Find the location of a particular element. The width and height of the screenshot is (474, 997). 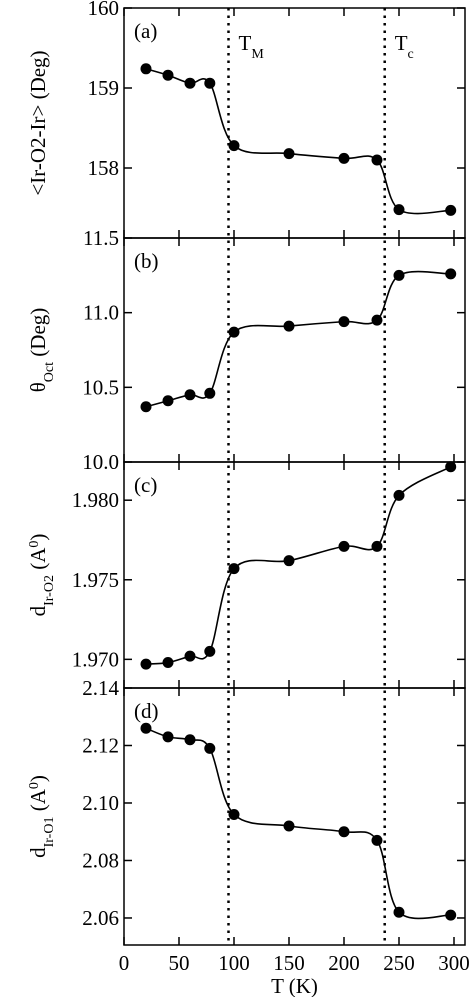

y-tick-label: 159 is located at coordinates (104, 88).